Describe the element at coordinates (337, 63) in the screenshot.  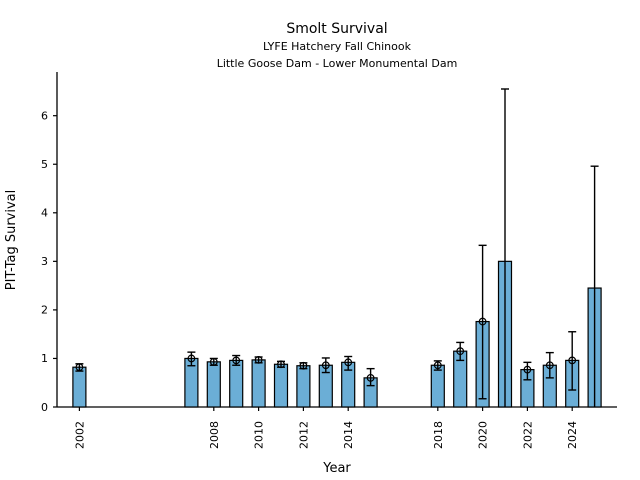
I see `chart-subtitle-reach: Little Goose Dam - Lower Monumental Dam` at that location.